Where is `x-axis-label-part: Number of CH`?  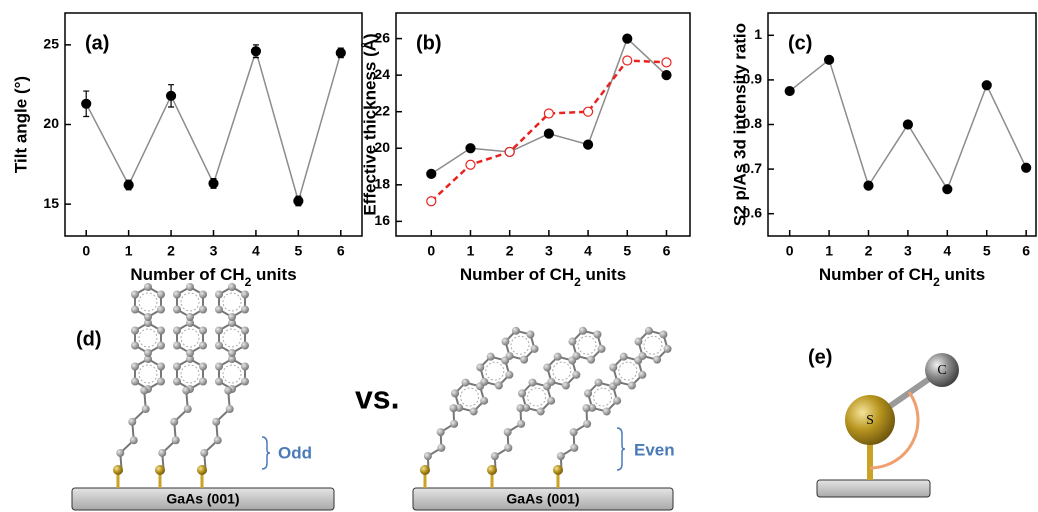
x-axis-label-part: Number of CH is located at coordinates (876, 274).